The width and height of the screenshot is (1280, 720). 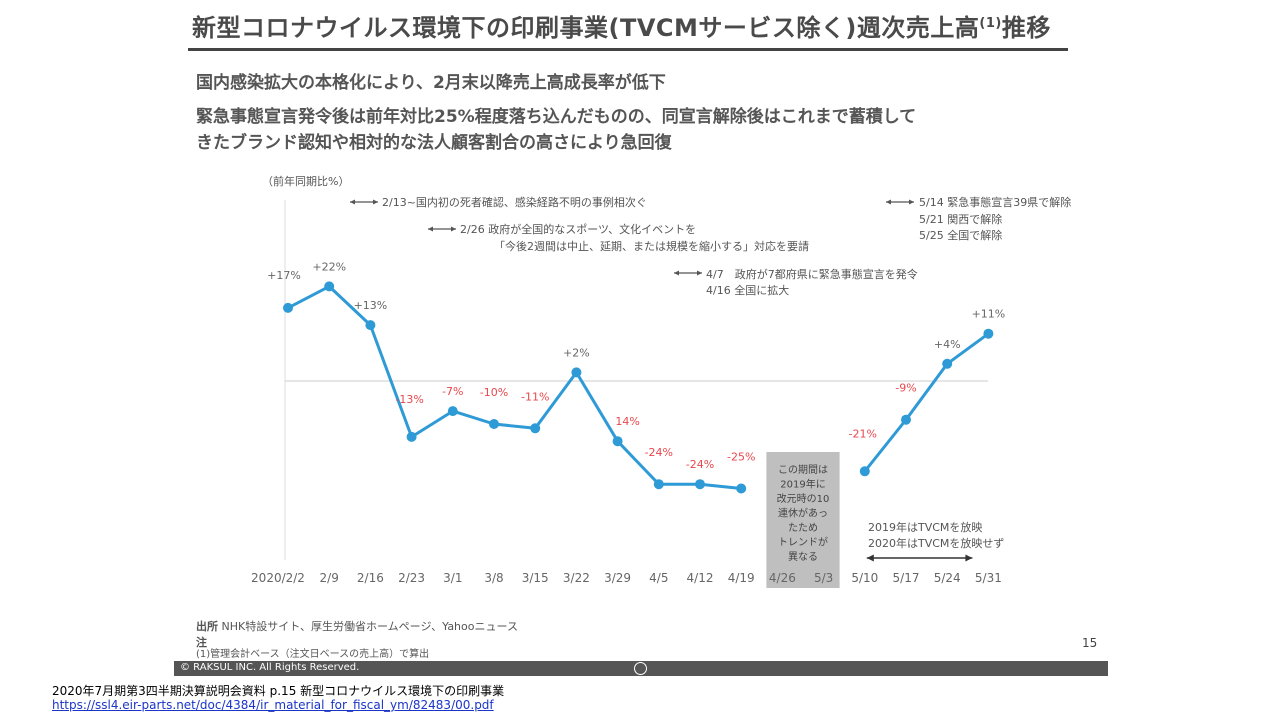 I want to click on x-tick-label: 4/5, so click(x=658, y=578).